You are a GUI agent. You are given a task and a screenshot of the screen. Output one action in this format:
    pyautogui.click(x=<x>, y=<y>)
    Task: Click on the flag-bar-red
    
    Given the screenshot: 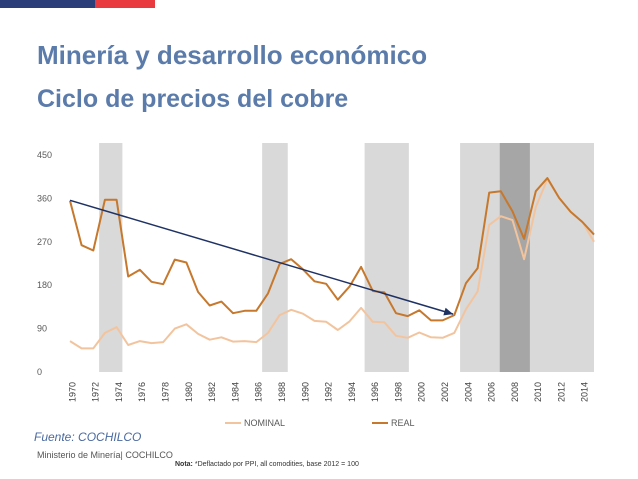 What is the action you would take?
    pyautogui.click(x=125, y=4)
    